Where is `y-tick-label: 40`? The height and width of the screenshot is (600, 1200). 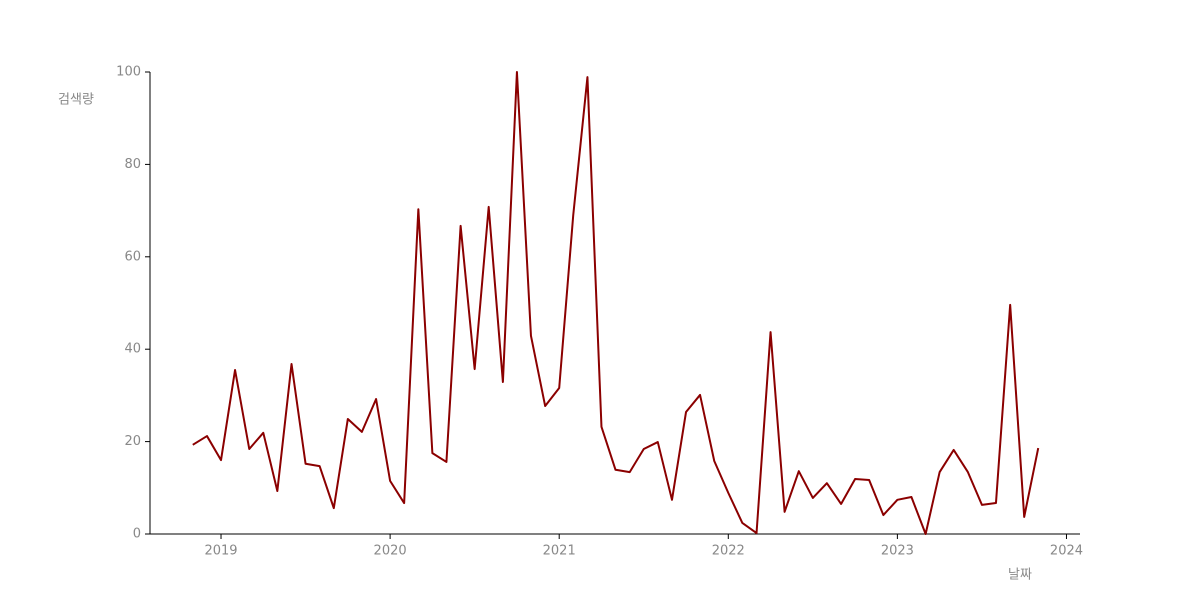 y-tick-label: 40 is located at coordinates (132, 349).